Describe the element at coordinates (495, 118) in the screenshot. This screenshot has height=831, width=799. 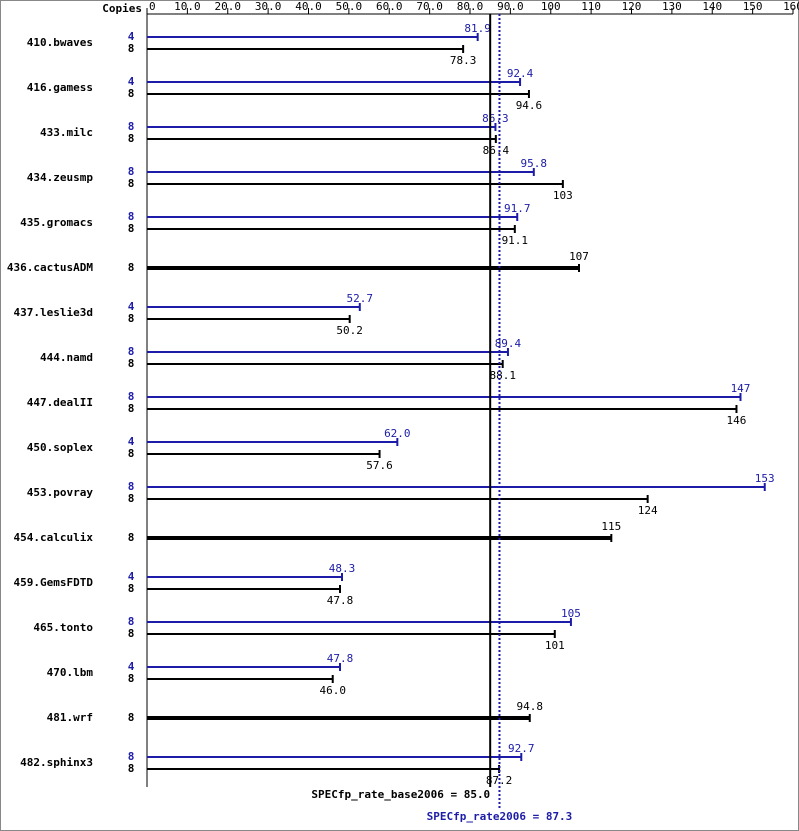
I see `value-label: 86.3` at that location.